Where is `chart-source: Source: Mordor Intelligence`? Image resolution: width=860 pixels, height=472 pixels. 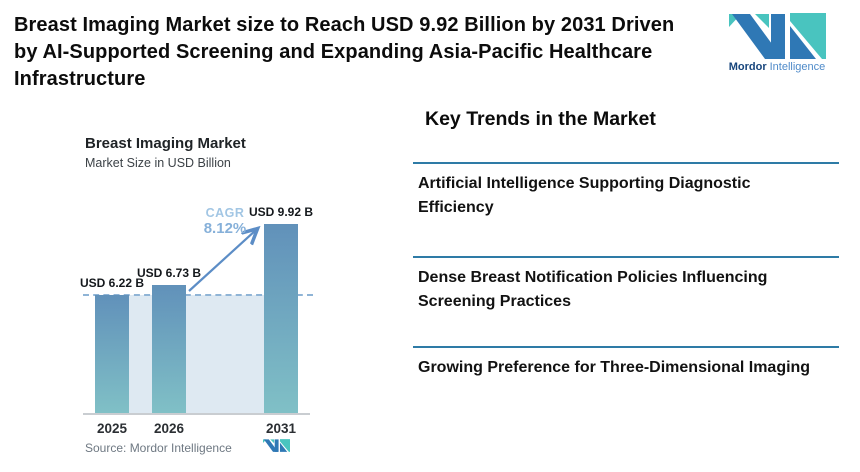
chart-source: Source: Mordor Intelligence is located at coordinates (158, 448).